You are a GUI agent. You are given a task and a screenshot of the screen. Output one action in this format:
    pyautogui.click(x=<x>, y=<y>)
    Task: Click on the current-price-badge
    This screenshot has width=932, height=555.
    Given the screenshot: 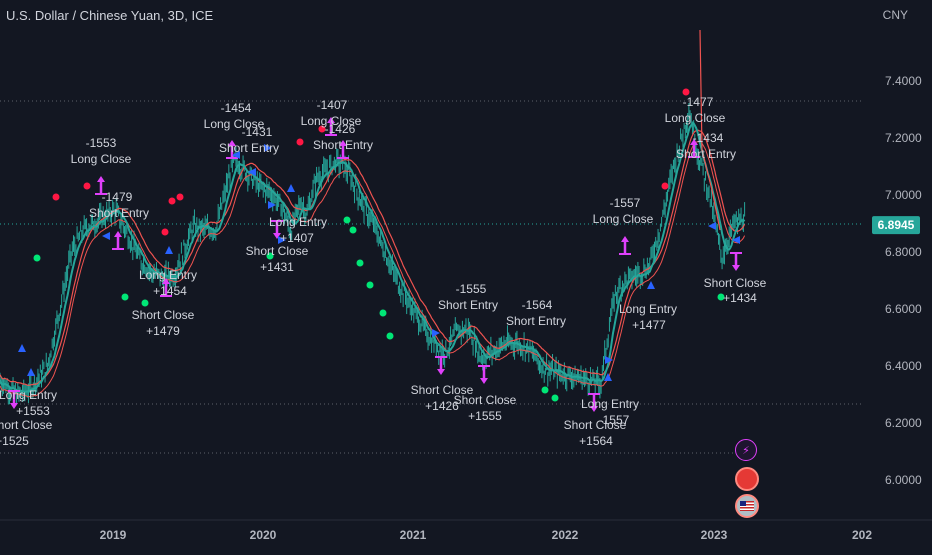 What is the action you would take?
    pyautogui.click(x=896, y=225)
    